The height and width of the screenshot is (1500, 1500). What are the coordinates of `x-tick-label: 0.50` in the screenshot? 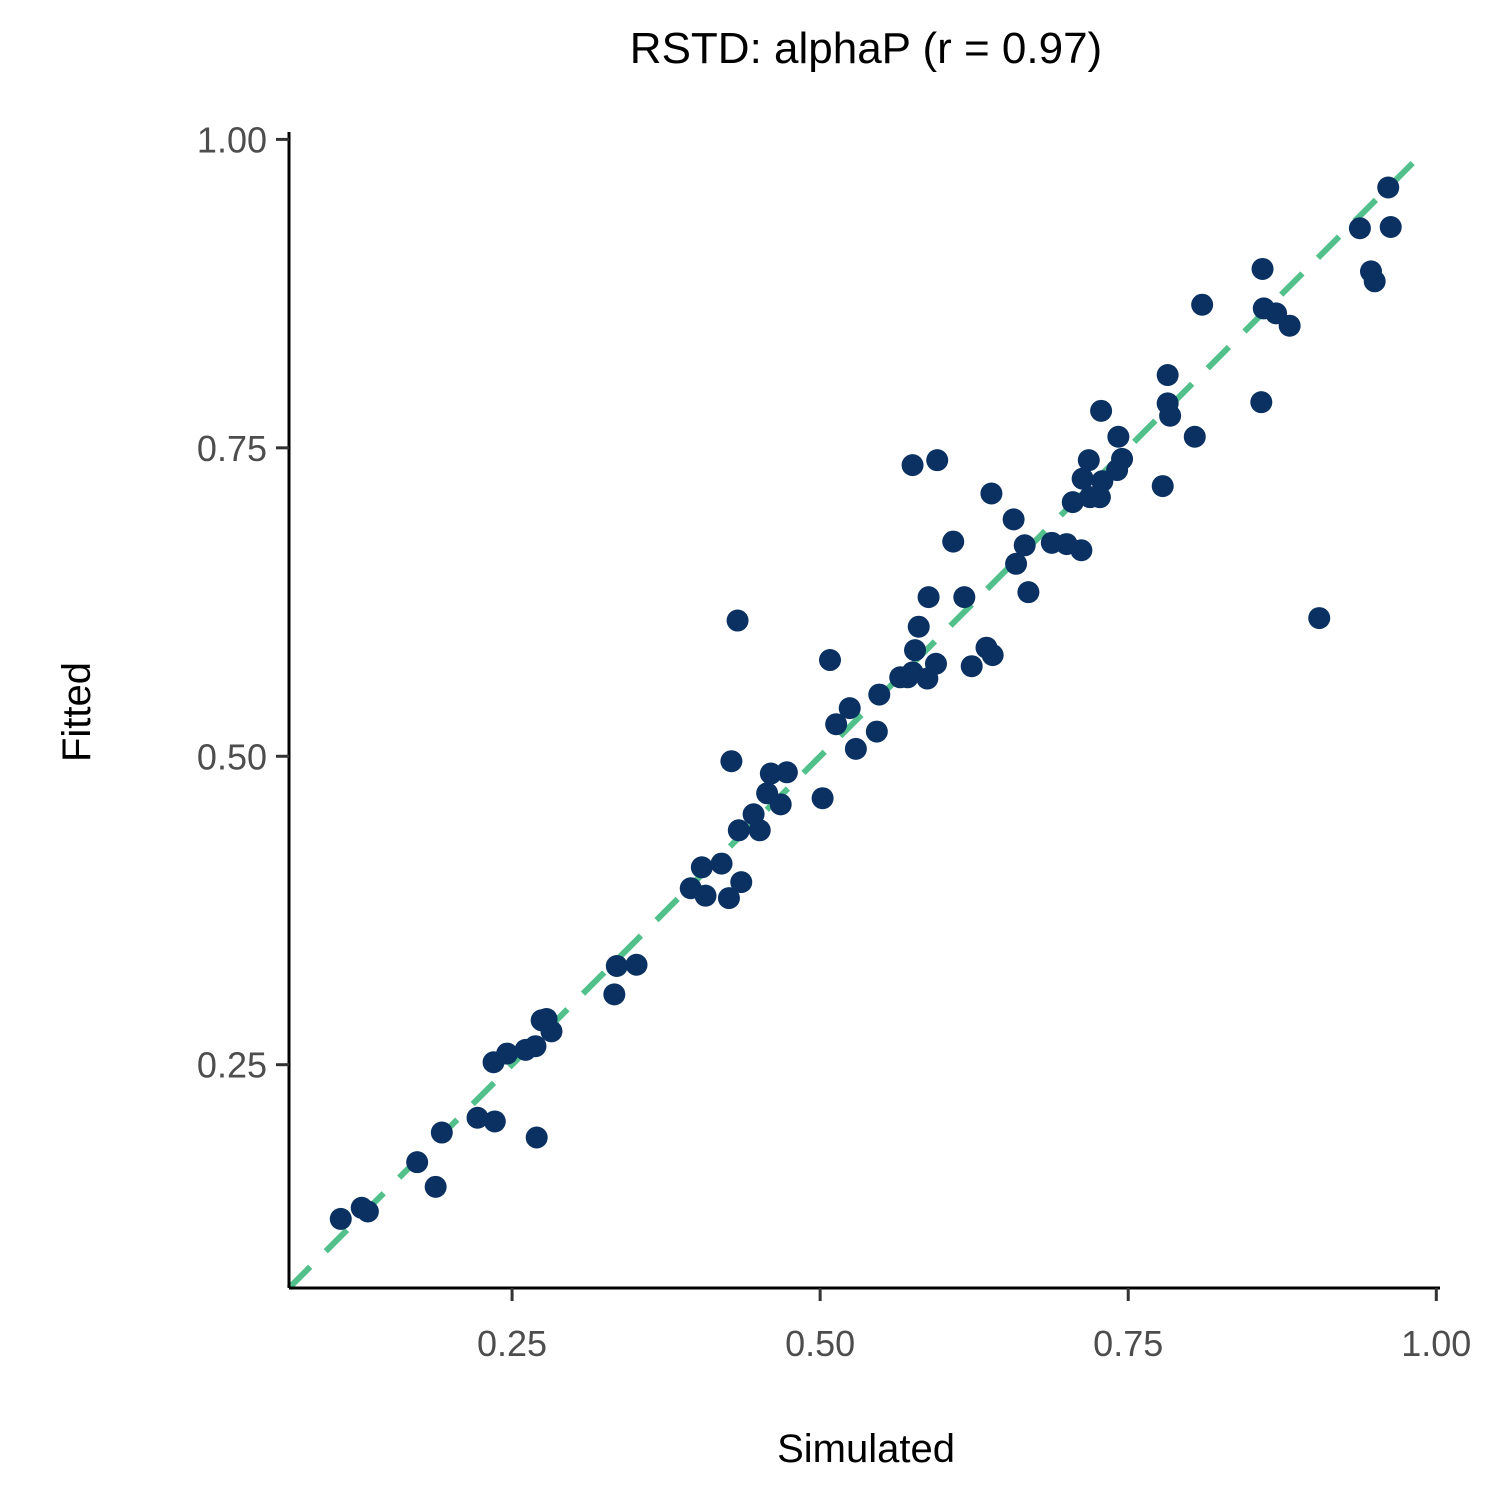 It's located at (820, 1343).